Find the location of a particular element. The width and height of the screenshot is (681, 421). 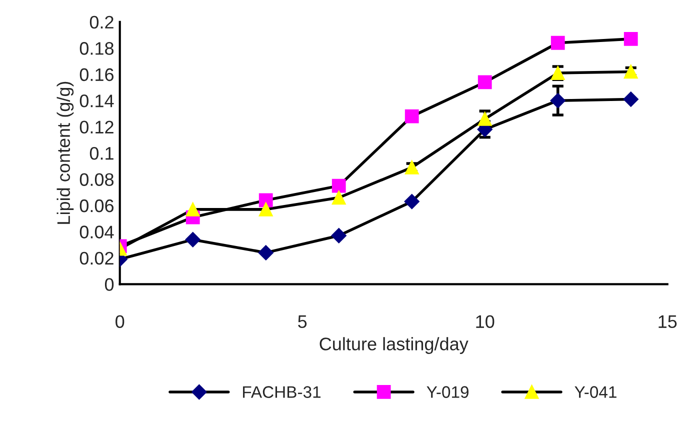

y-tick-label: 0.06 is located at coordinates (97, 205).